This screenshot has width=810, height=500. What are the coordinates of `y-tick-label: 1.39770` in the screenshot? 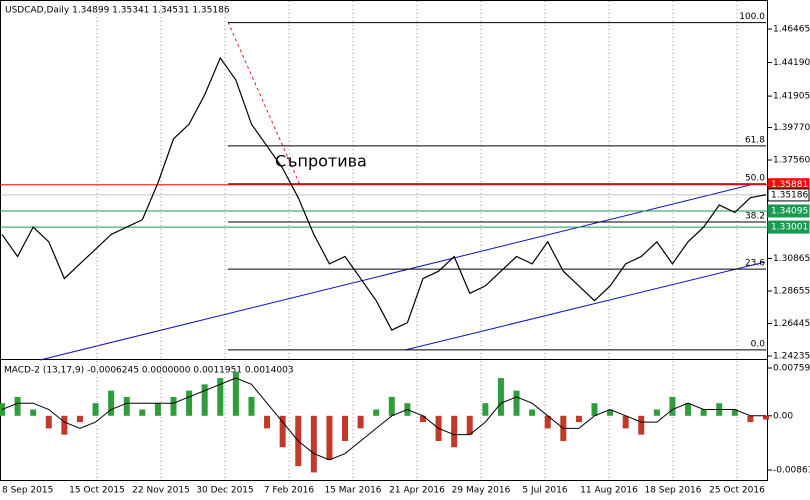 It's located at (791, 128).